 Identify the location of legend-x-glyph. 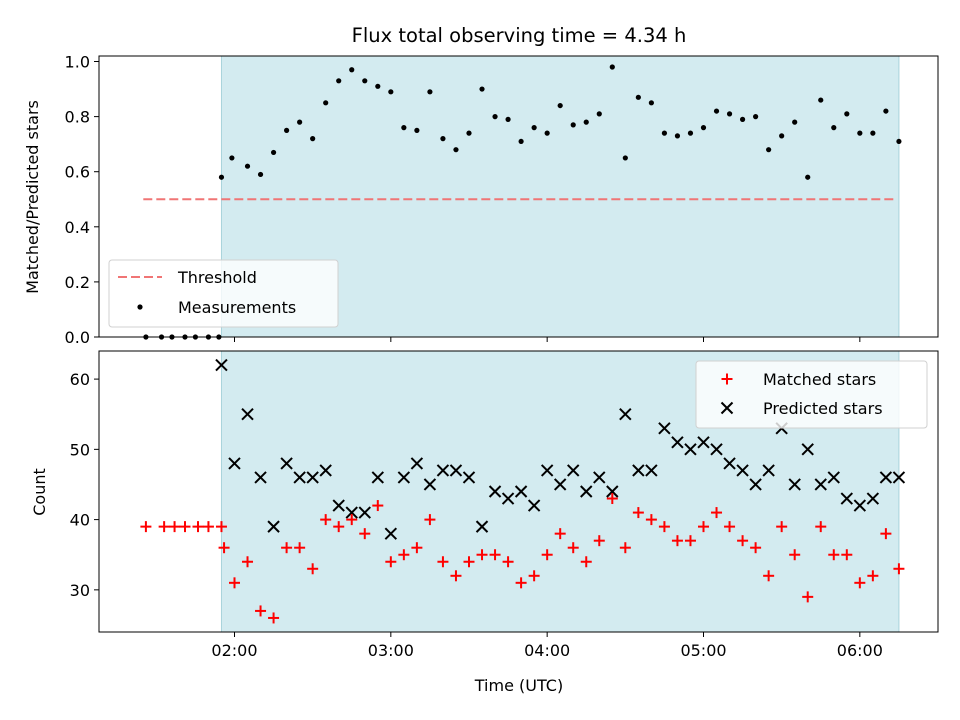
(727, 408).